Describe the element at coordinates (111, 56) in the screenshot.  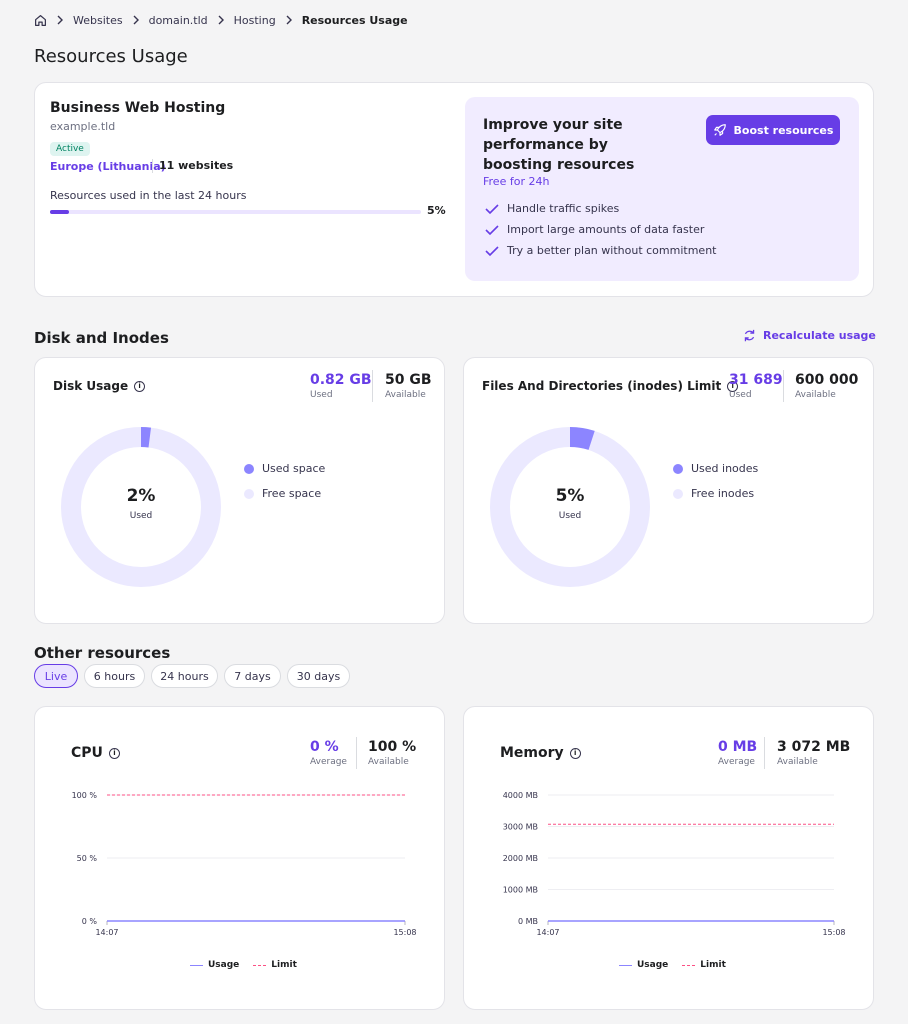
I see `page-title: Resources Usage` at that location.